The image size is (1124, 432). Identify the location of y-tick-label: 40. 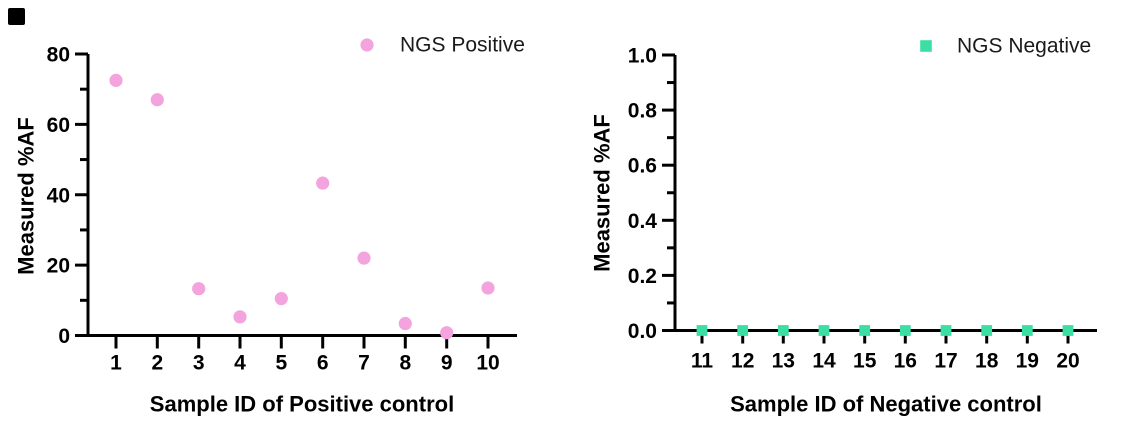
(58, 195).